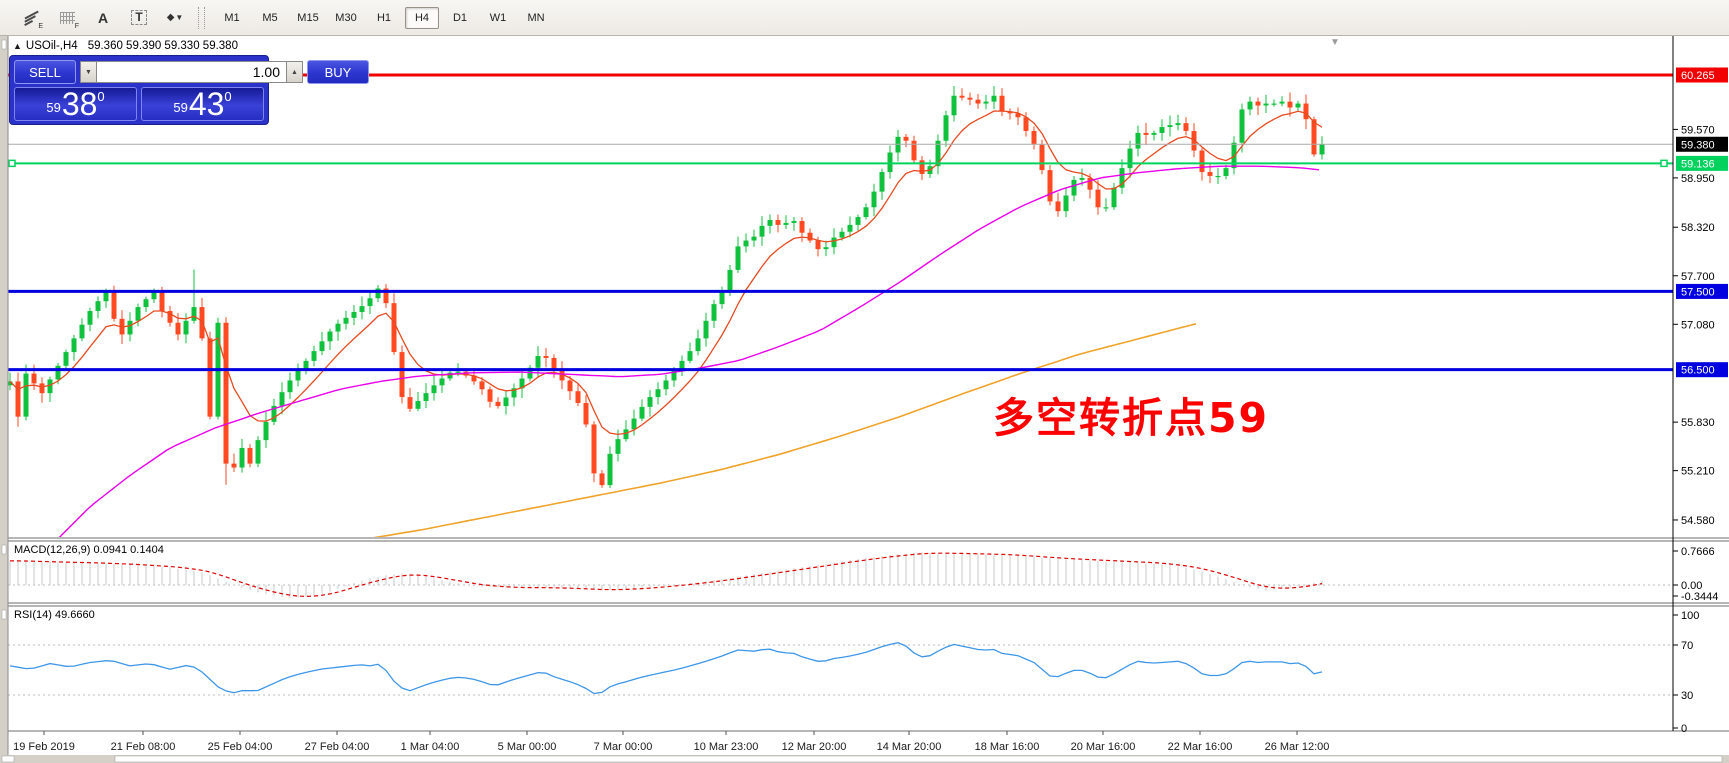 The image size is (1729, 763). What do you see at coordinates (726, 747) in the screenshot?
I see `time-tick-label: 10 Mar 23:00` at bounding box center [726, 747].